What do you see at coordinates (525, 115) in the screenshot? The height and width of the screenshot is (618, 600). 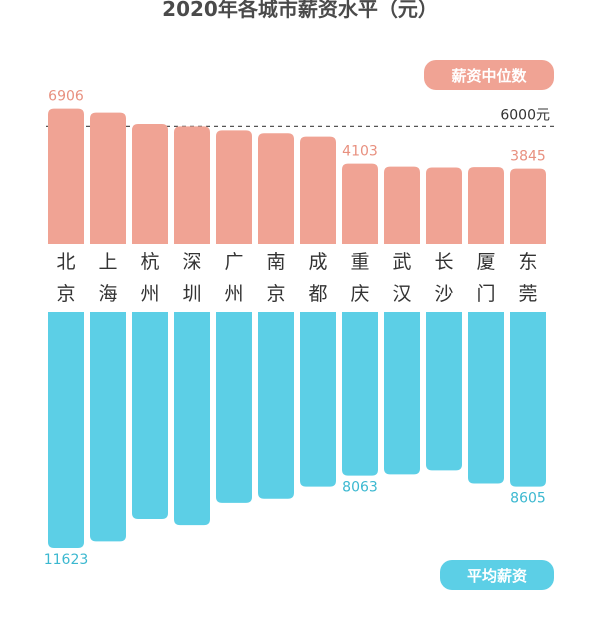 I see `reference-line-label: 6000元` at bounding box center [525, 115].